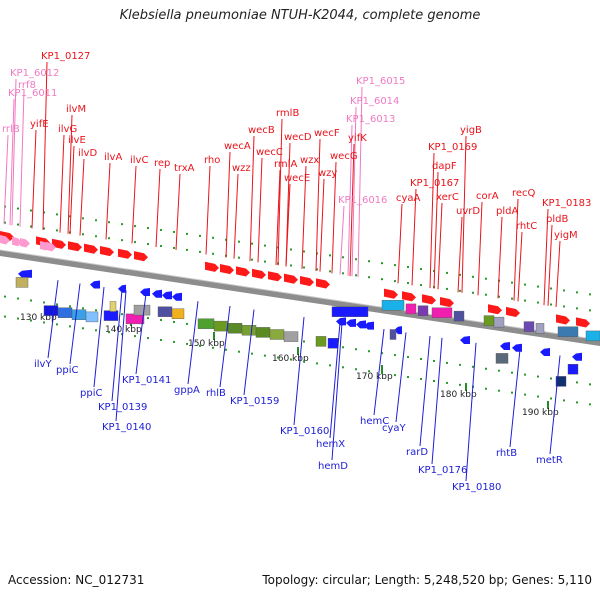 The image size is (600, 600). Describe the element at coordinates (87, 153) in the screenshot. I see `forward-gene-label: ilvD` at that location.